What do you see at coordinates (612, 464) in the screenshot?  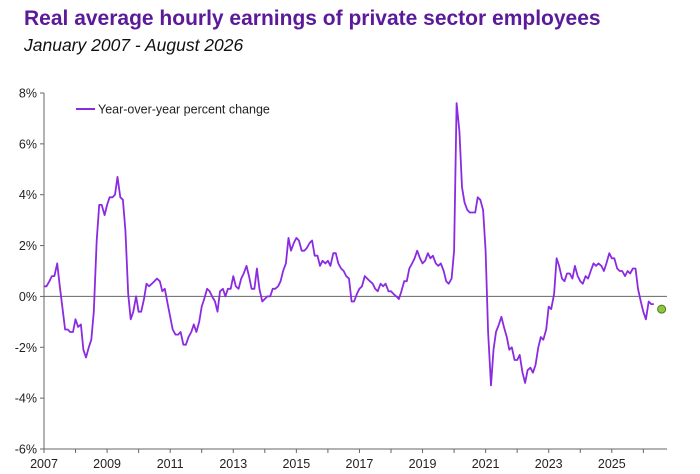 I see `x-tick-label: 2025` at bounding box center [612, 464].